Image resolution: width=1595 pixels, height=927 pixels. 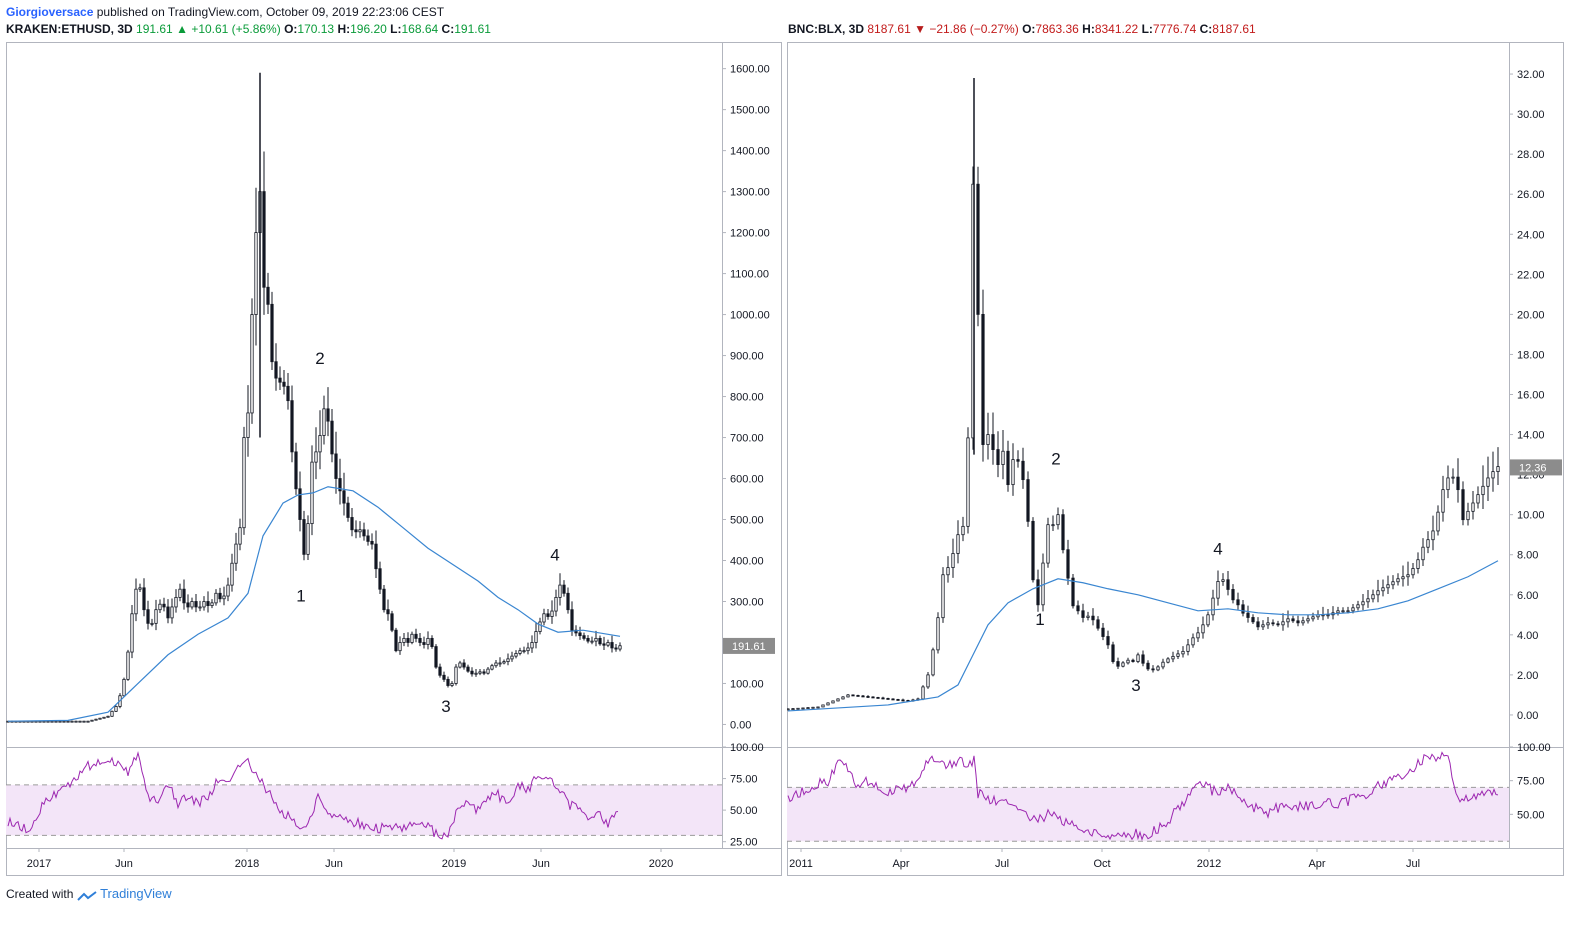 I want to click on price-tick-label: 900.00, so click(x=747, y=357).